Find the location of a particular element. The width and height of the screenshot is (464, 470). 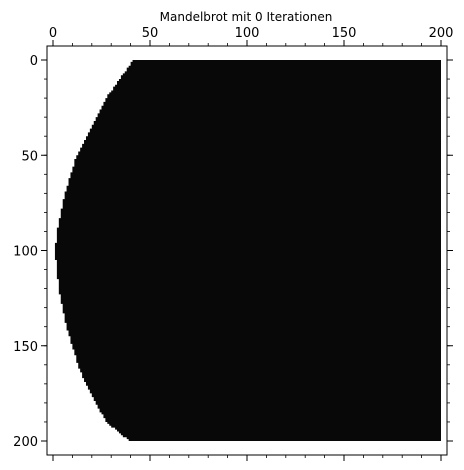

y-axis-right is located at coordinates (450, 250).